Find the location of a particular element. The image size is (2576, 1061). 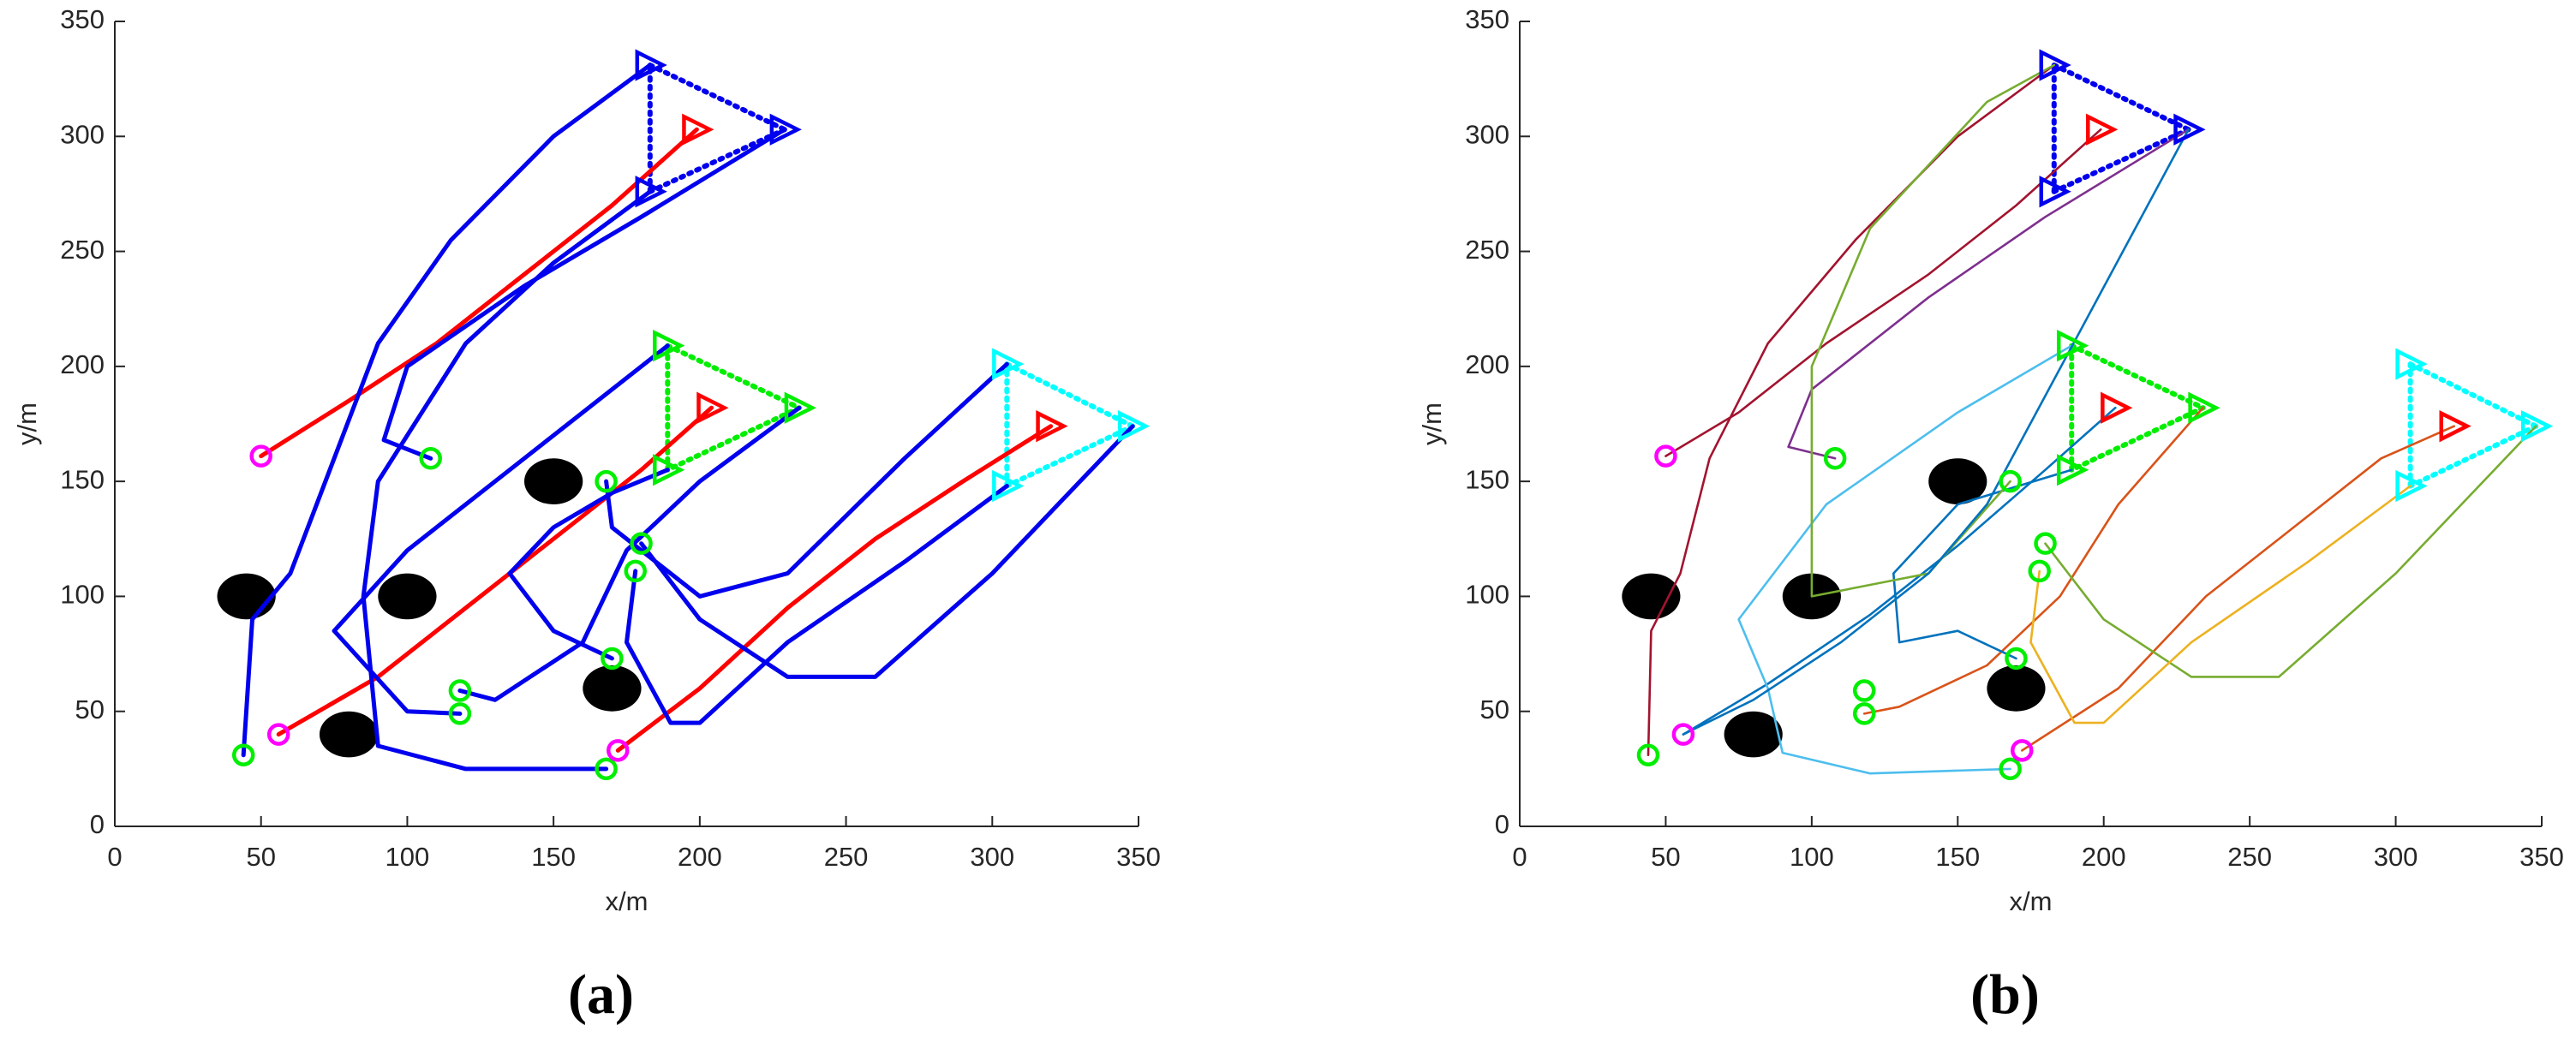

y-tick-label: 350 is located at coordinates (83, 19).